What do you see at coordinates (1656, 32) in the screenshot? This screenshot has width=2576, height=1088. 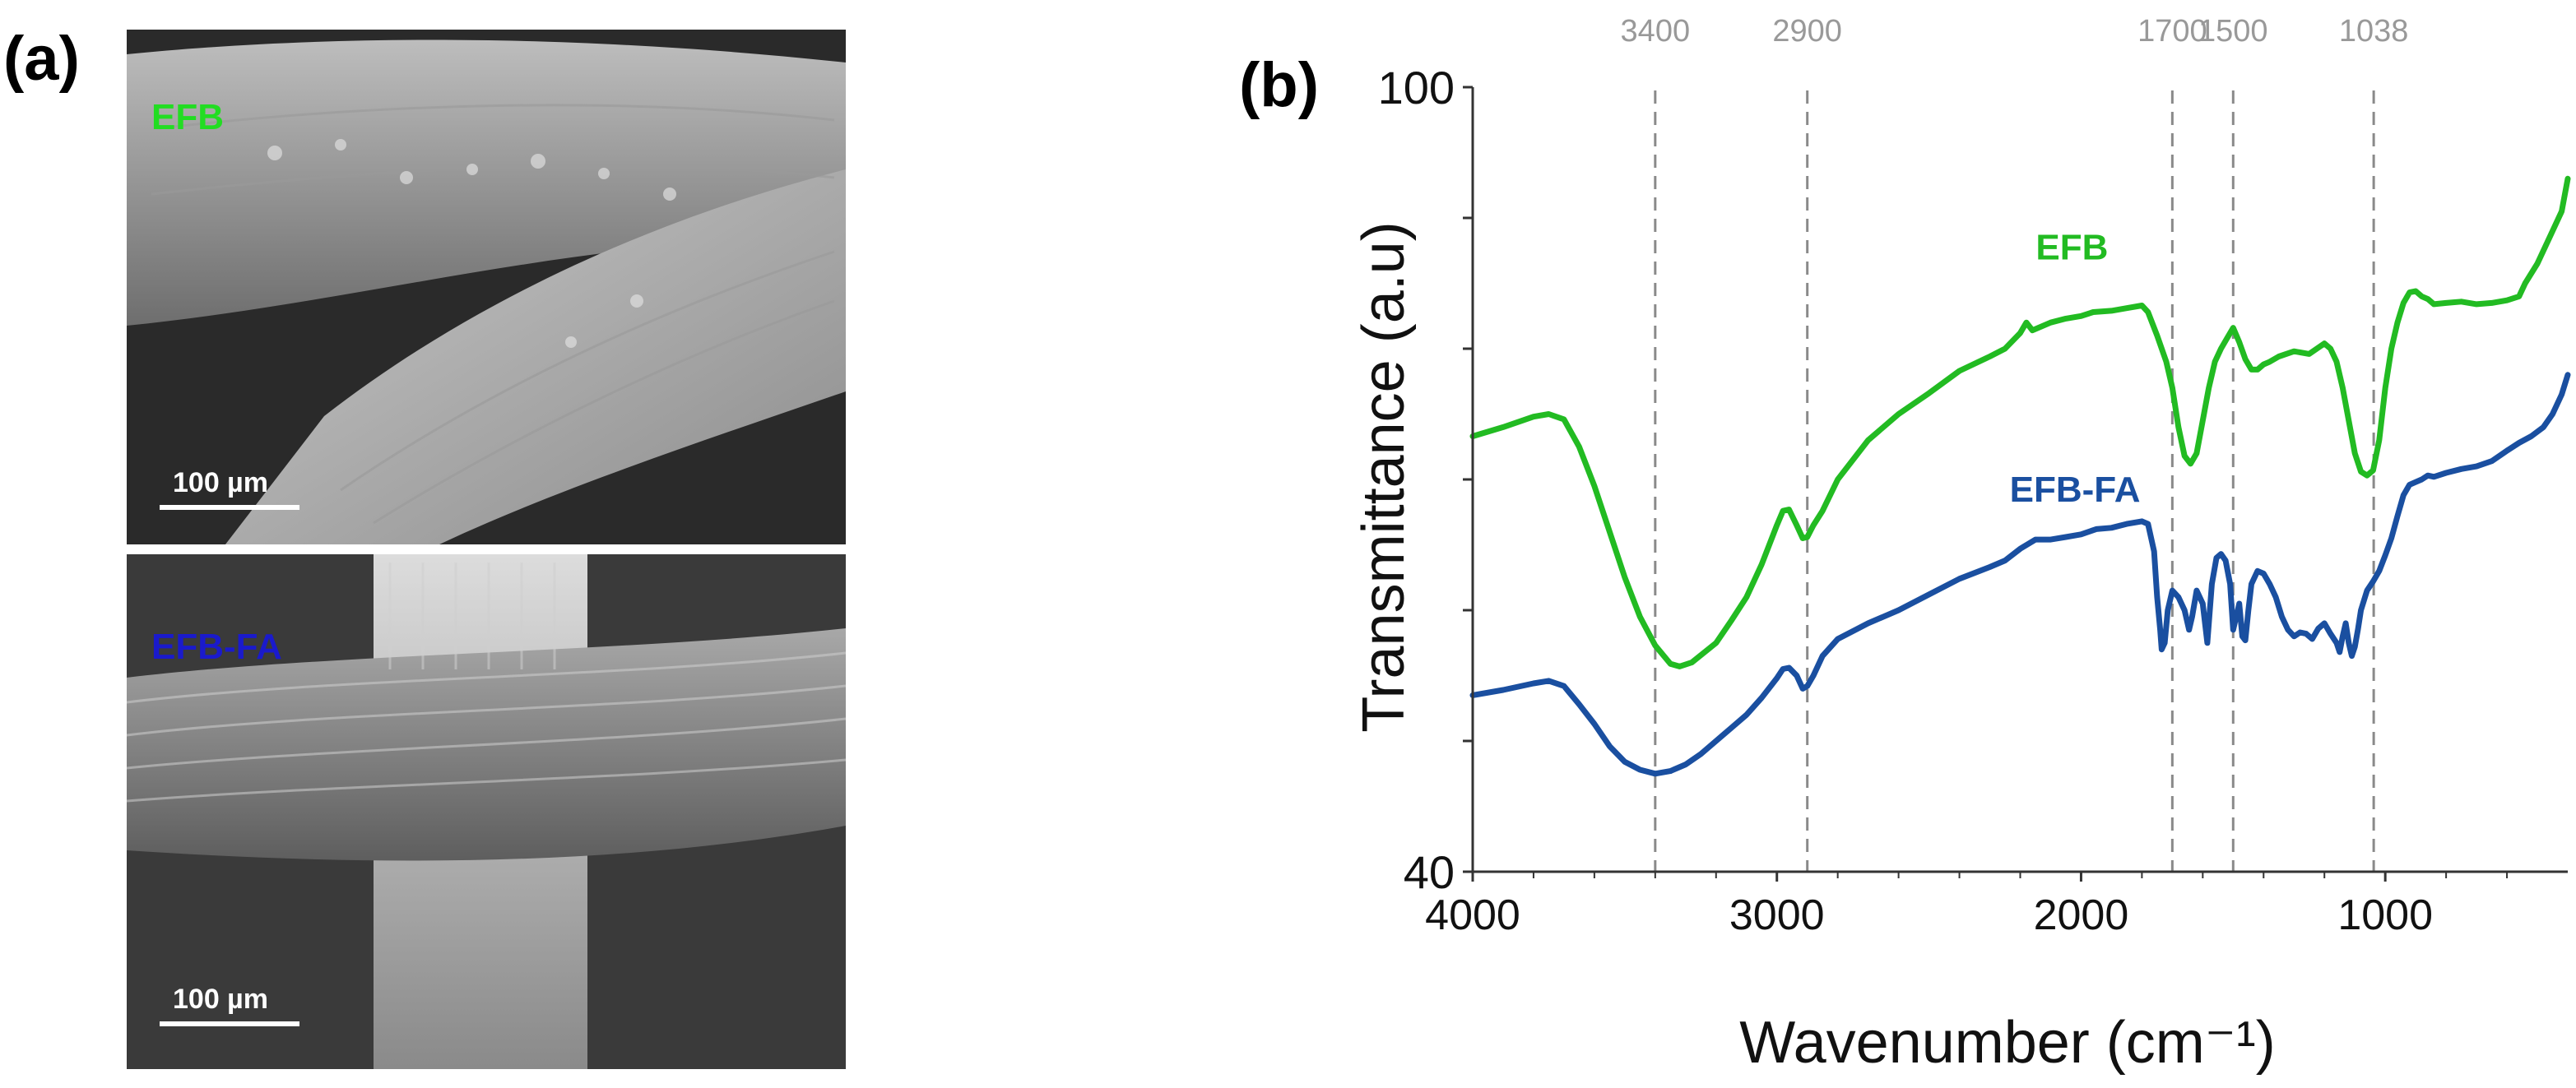 I see `reference-line-label-3400: 3400` at bounding box center [1656, 32].